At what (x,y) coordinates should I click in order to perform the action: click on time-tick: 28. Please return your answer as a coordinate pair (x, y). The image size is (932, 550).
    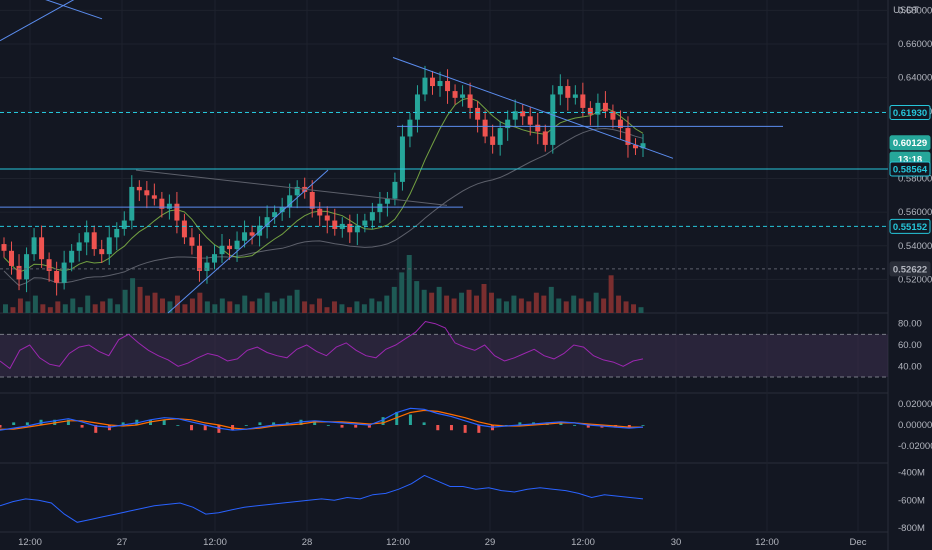
    Looking at the image, I should click on (307, 542).